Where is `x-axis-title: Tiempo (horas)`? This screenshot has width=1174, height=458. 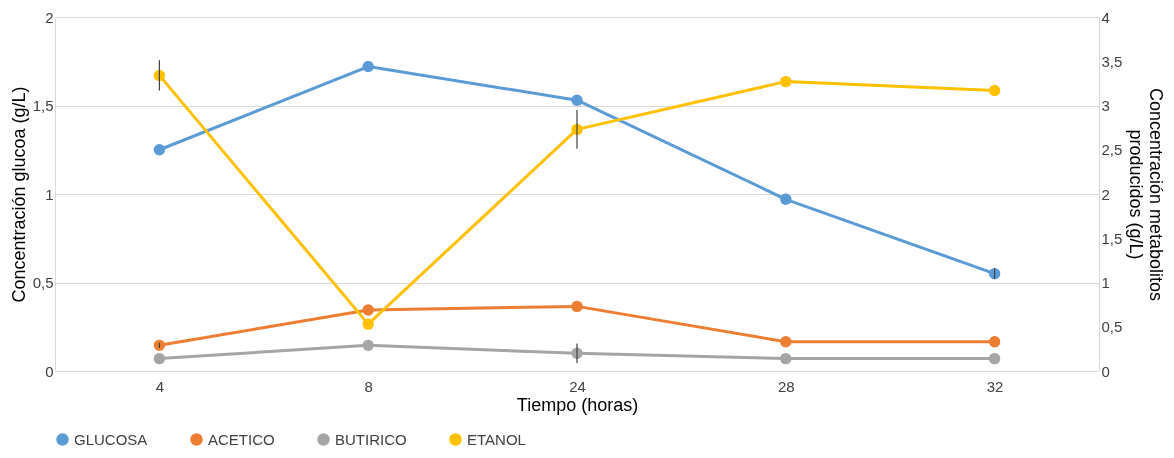
x-axis-title: Tiempo (horas) is located at coordinates (577, 404).